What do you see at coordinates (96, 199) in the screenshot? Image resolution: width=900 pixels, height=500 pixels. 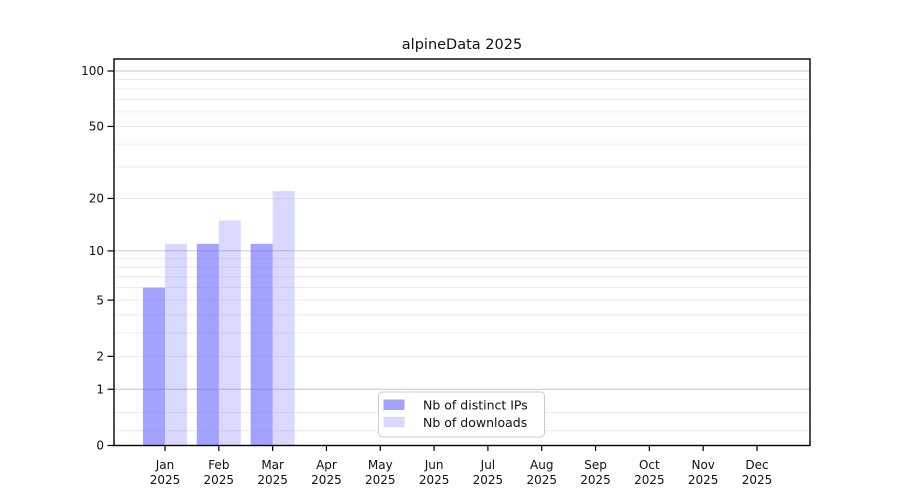 I see `y-tick-label: 20` at bounding box center [96, 199].